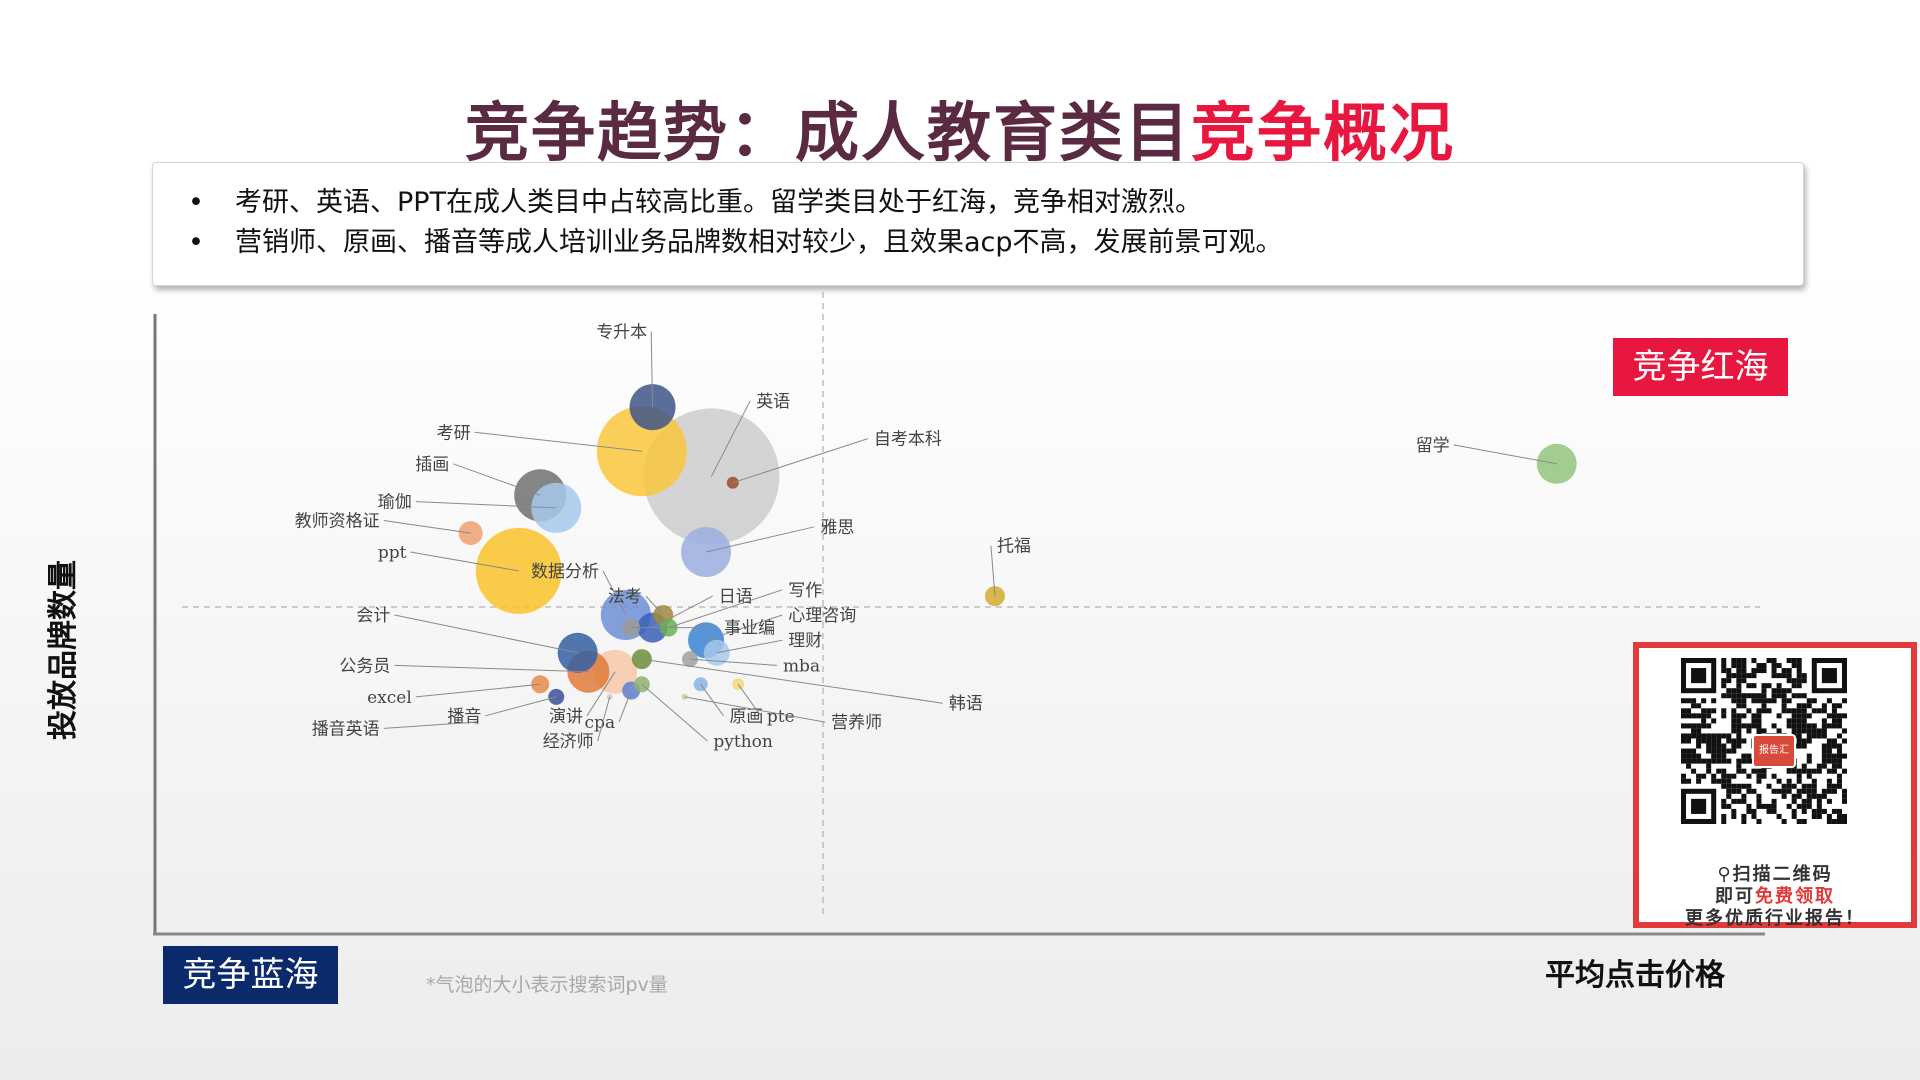  What do you see at coordinates (547, 985) in the screenshot?
I see `footnote: *气泡的大小表示搜索词pv量` at bounding box center [547, 985].